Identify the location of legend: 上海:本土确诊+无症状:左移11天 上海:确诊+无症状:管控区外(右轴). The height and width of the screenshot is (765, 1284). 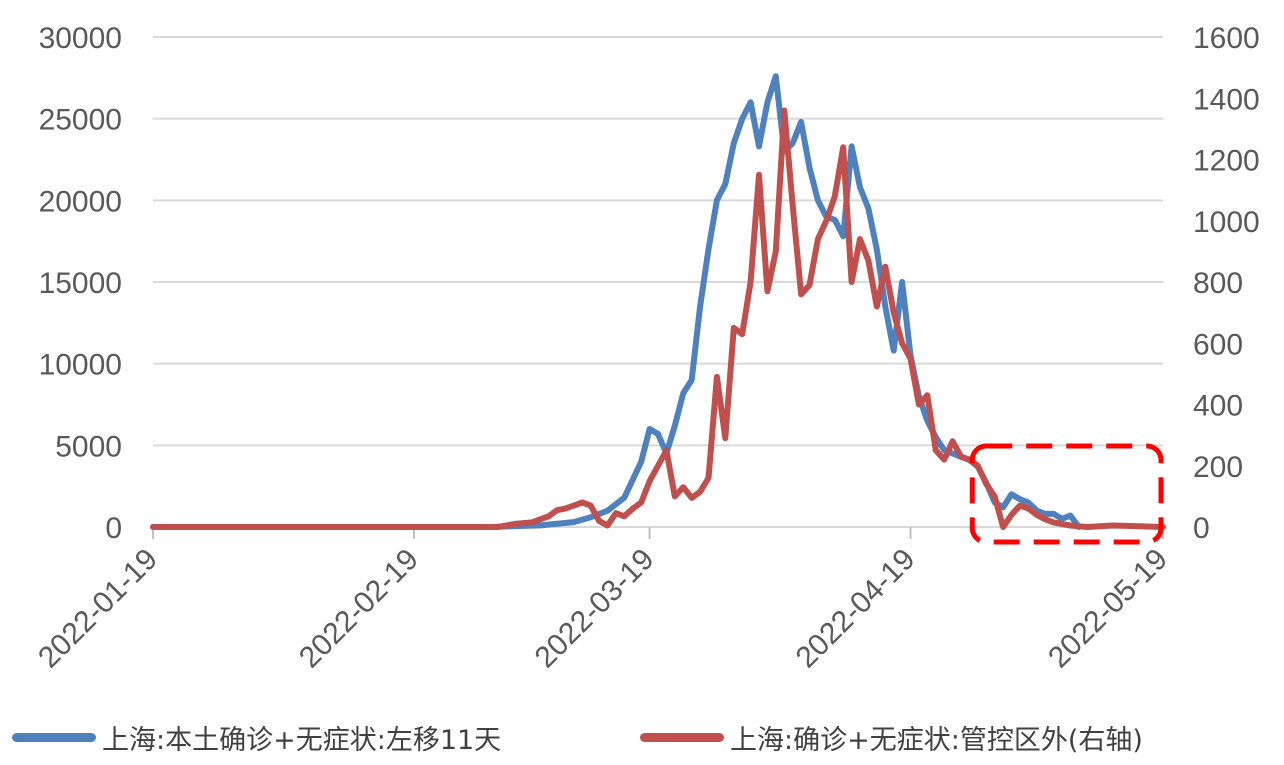
(642, 737).